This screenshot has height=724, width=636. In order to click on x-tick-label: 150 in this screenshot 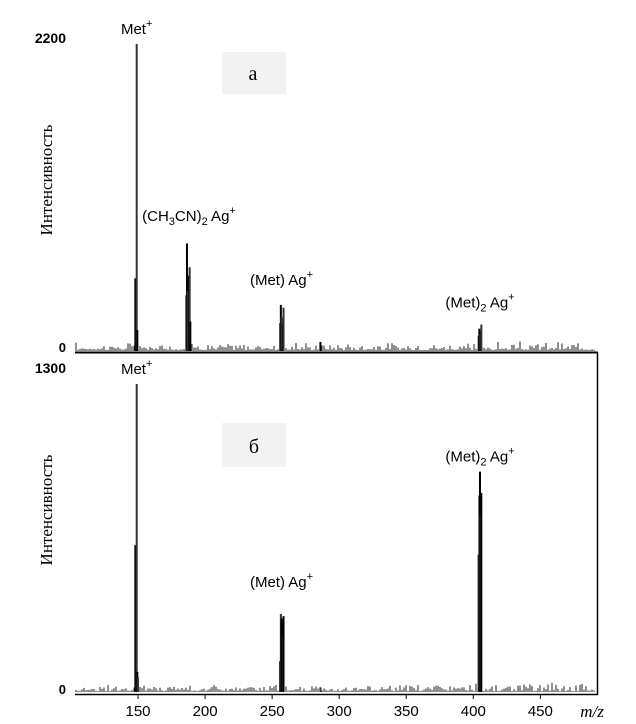, I will do `click(138, 711)`.